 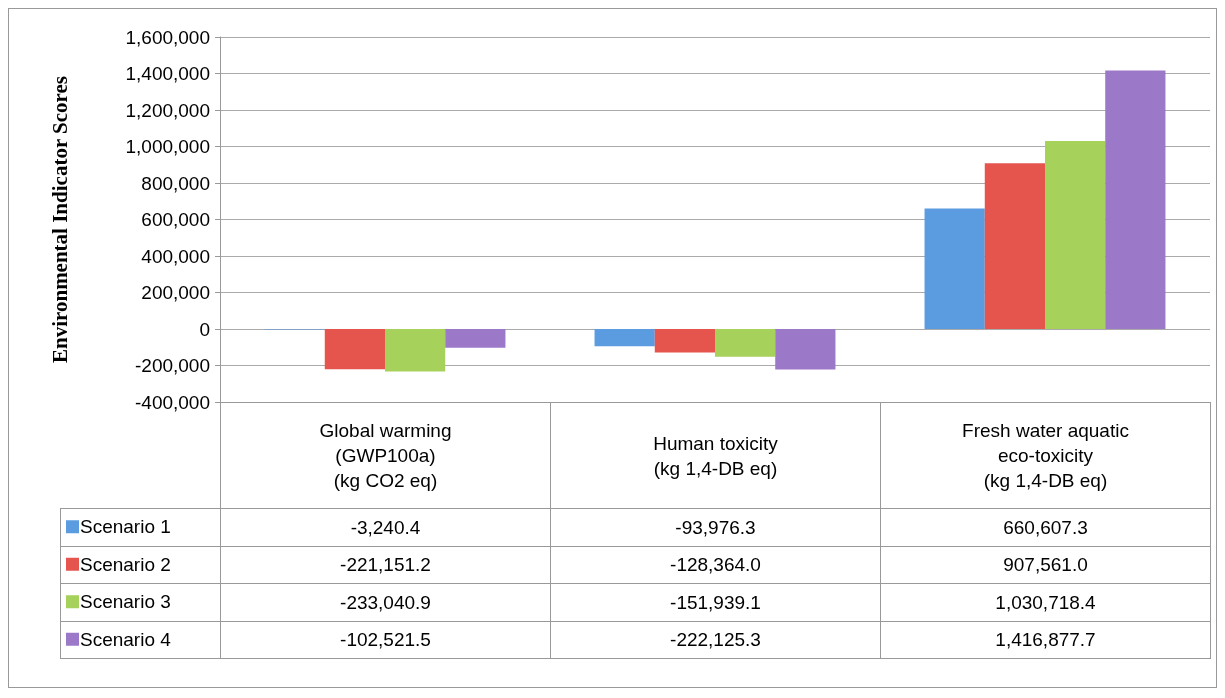 I want to click on y-tick-label: 1,600,000, so click(x=167, y=37).